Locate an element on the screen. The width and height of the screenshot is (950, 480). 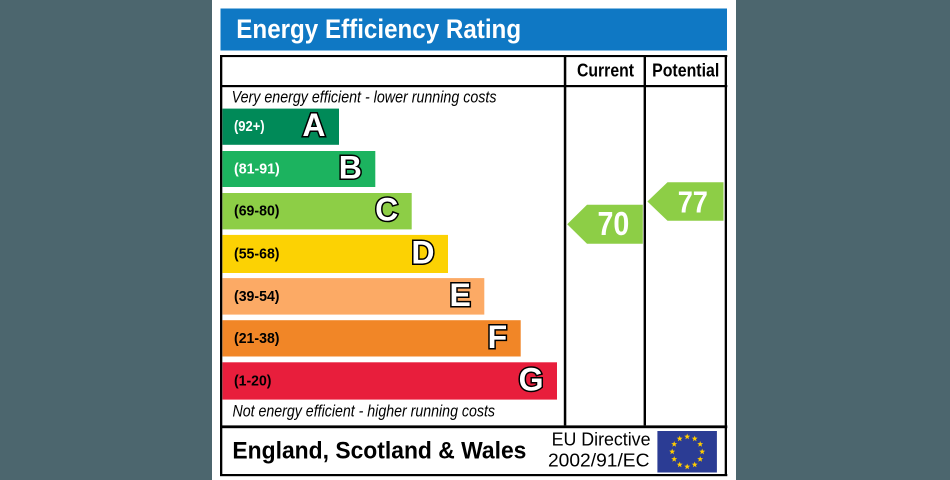
svg-text: 2002/91/EC is located at coordinates (599, 461).